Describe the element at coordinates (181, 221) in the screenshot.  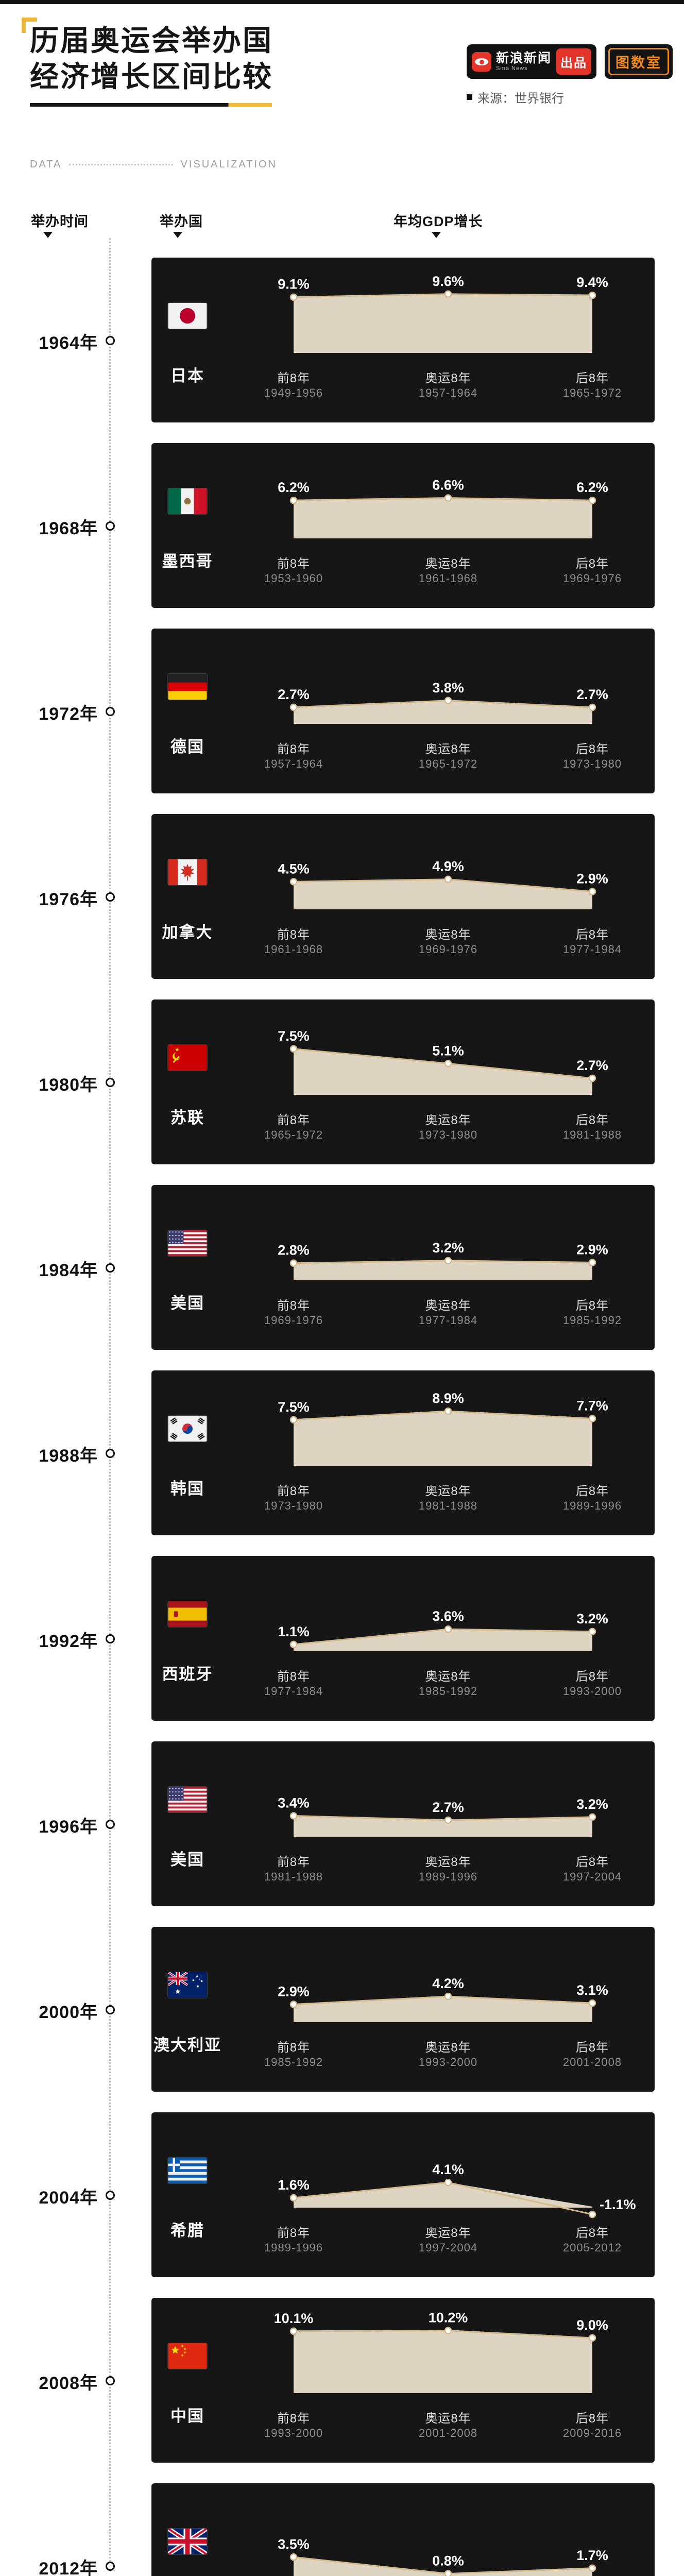
I see `column-header-country: 举办国` at that location.